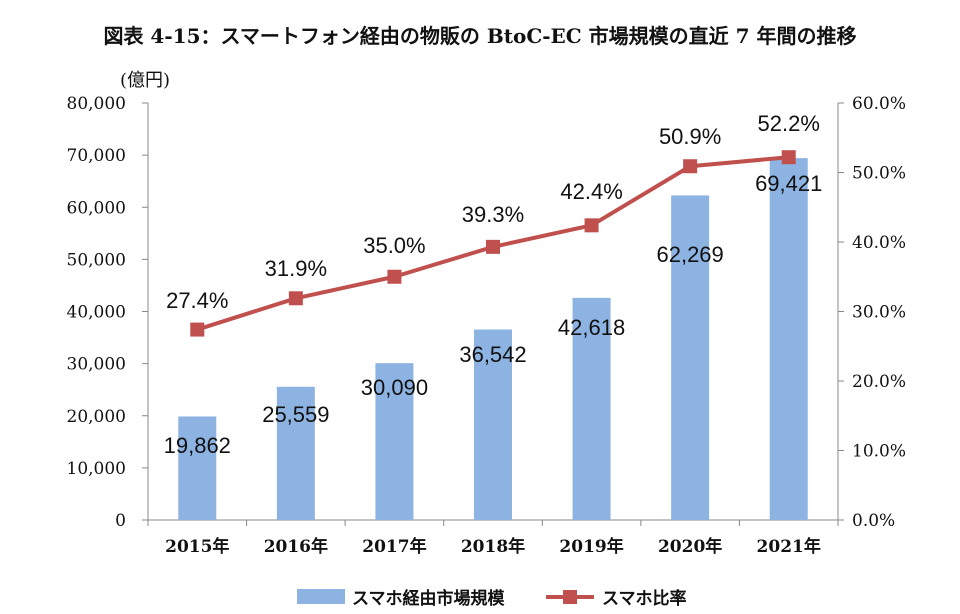  I want to click on y-unit-label: (億円), so click(145, 80).